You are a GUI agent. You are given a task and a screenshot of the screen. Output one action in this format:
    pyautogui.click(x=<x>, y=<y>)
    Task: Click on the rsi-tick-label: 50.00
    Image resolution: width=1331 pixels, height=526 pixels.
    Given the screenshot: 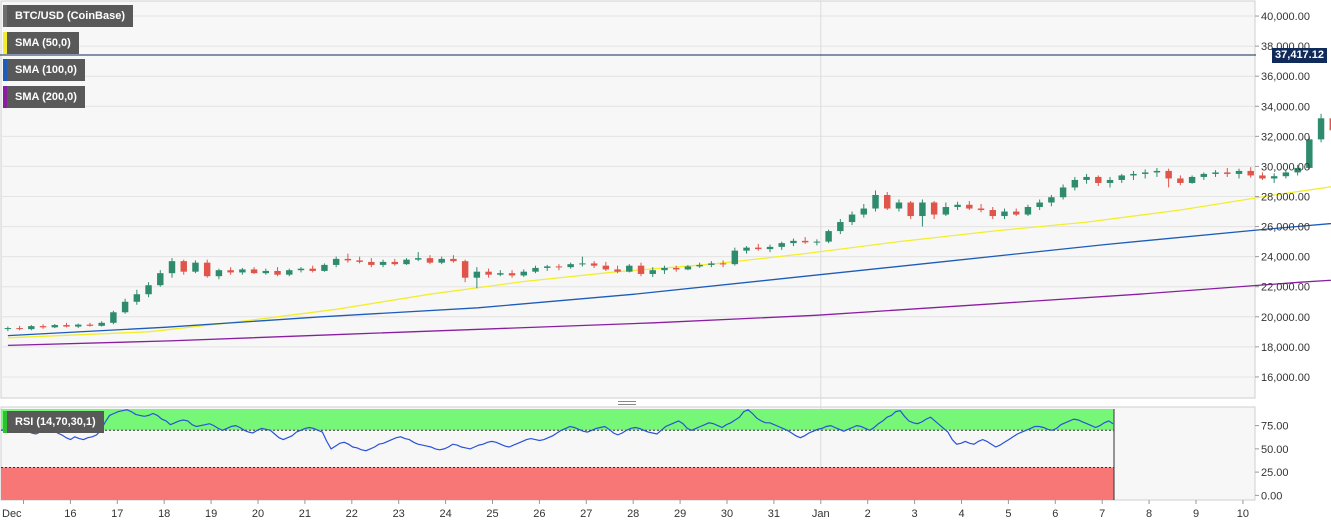 What is the action you would take?
    pyautogui.click(x=1275, y=450)
    